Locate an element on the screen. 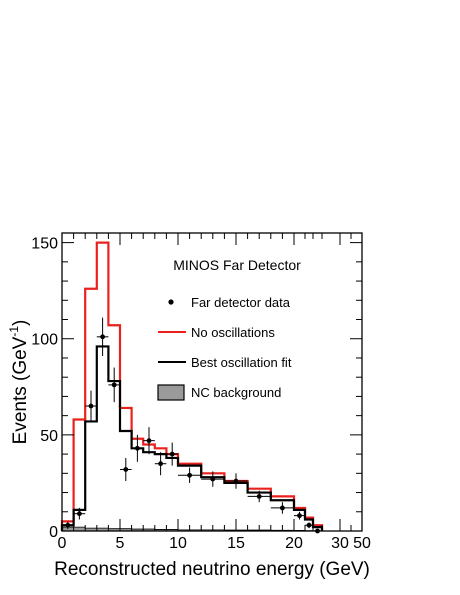 The image size is (460, 595). x-tick-label: 15 is located at coordinates (236, 543).